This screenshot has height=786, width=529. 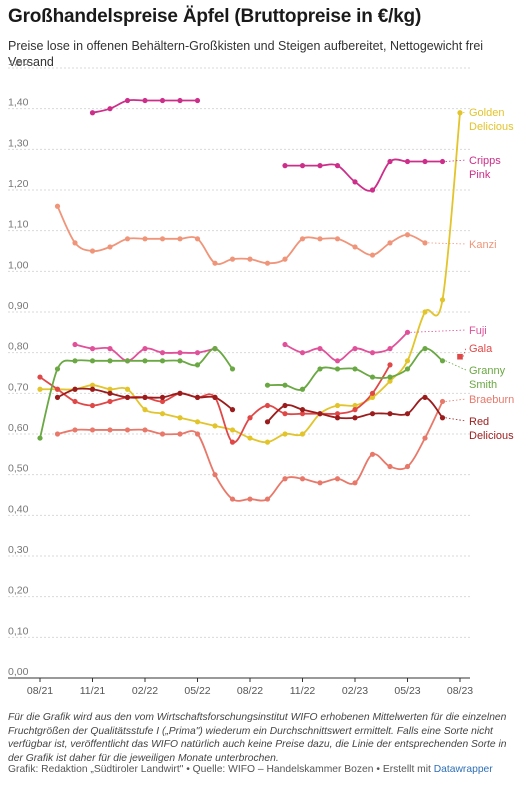 I want to click on series-label-granny-smith: Granny, so click(x=487, y=371).